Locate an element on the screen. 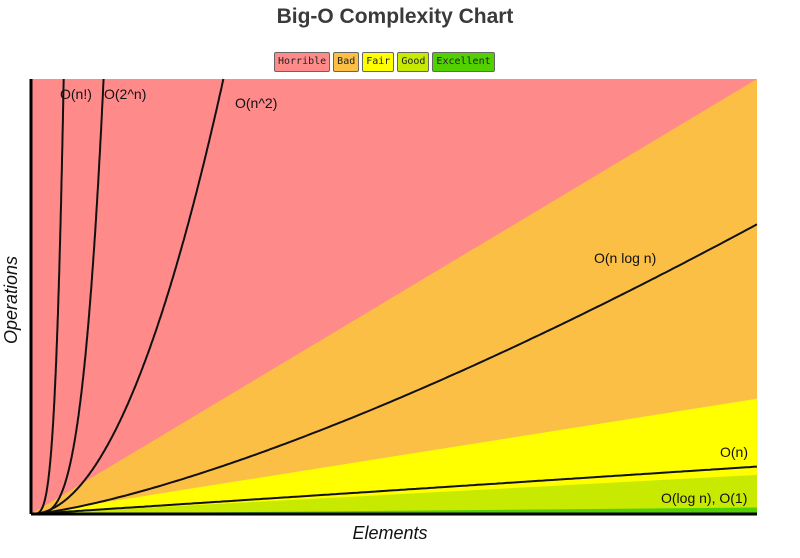  legend-excellent: Excellent is located at coordinates (463, 62).